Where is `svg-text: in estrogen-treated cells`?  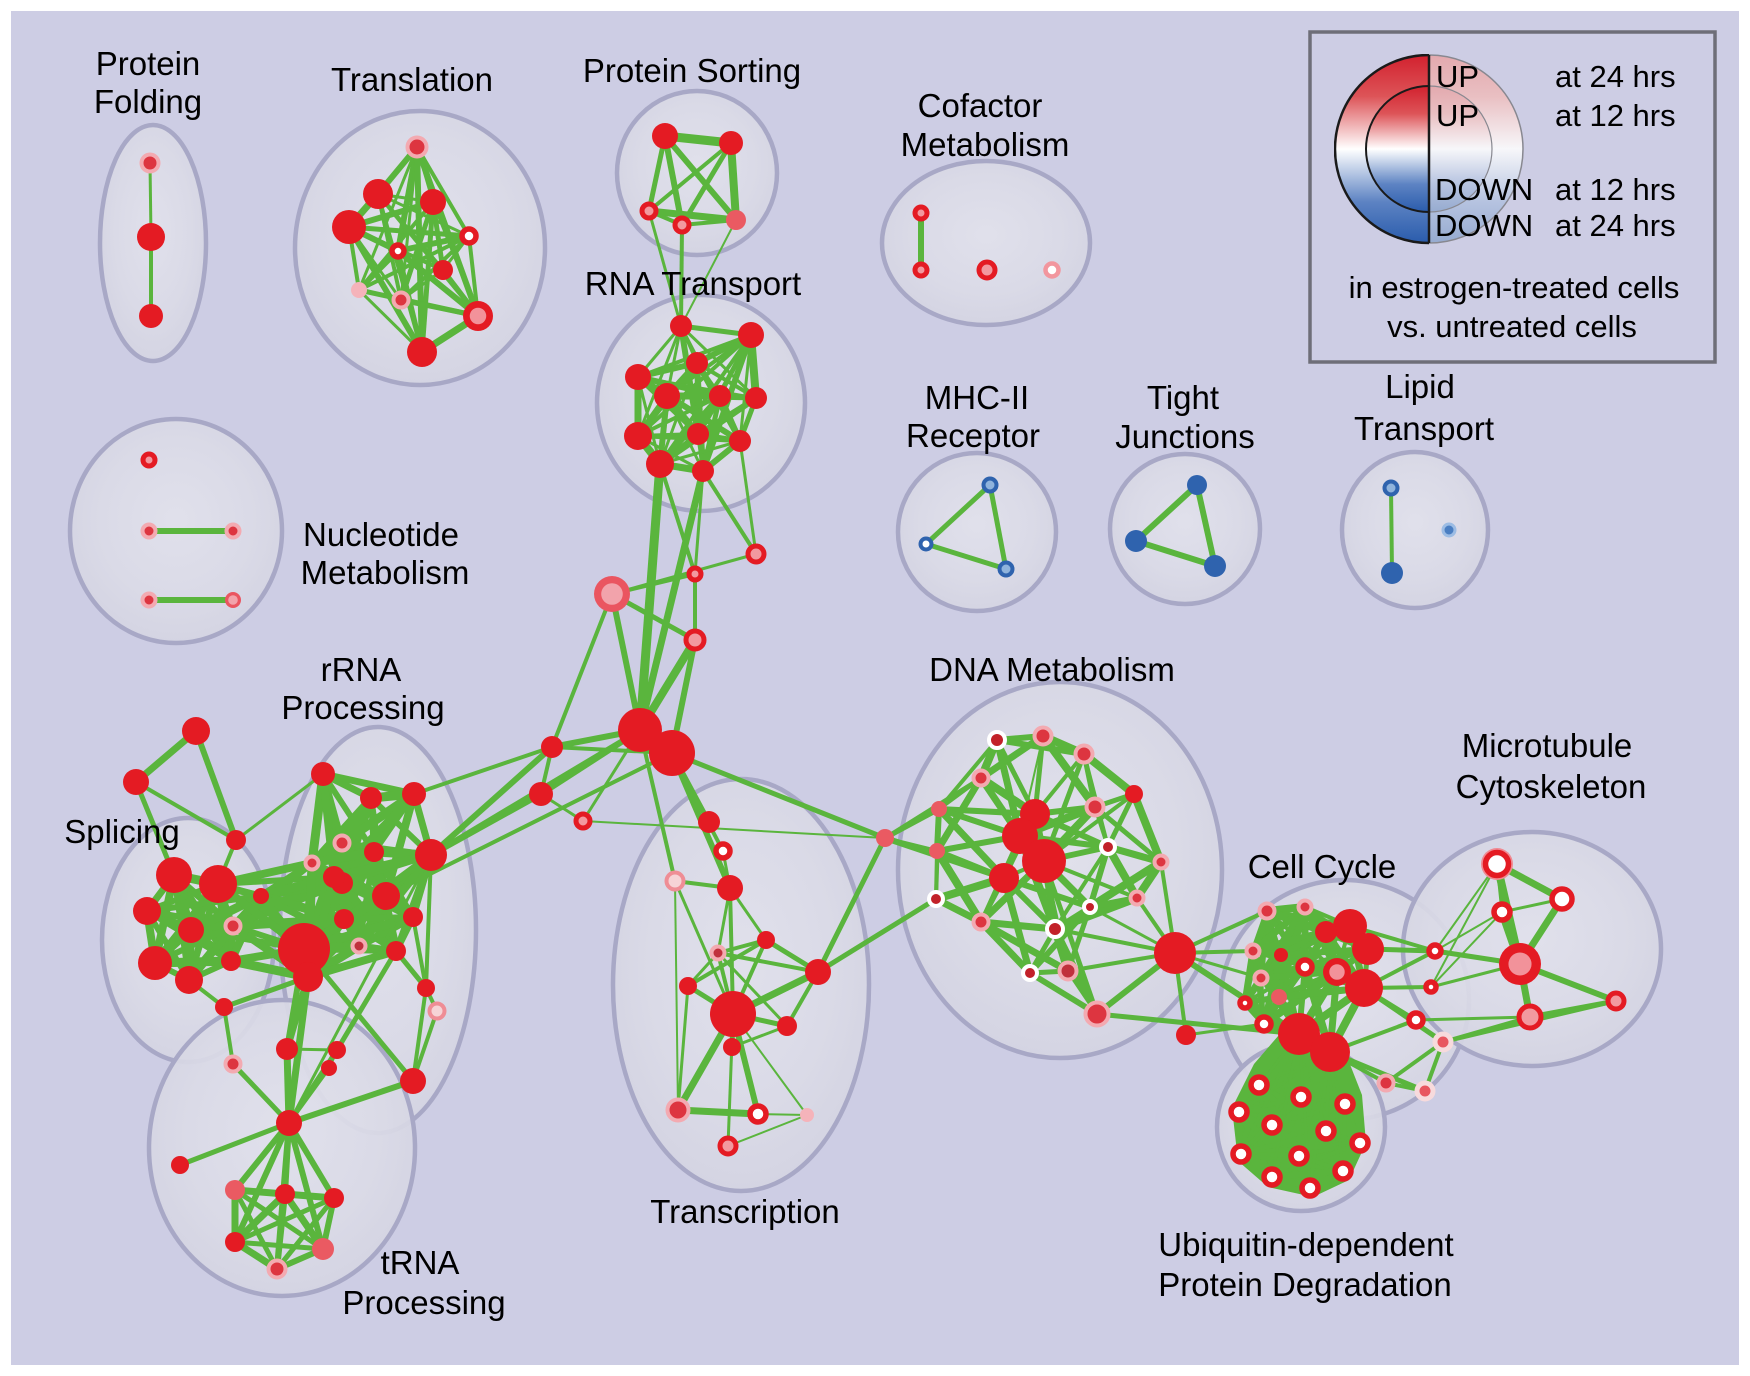 svg-text: in estrogen-treated cells is located at coordinates (1514, 287).